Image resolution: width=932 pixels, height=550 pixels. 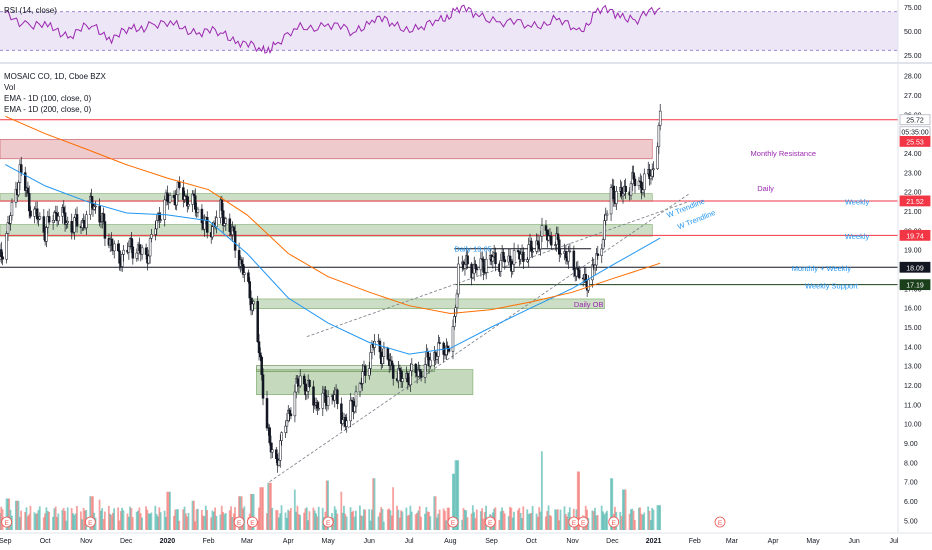 What do you see at coordinates (914, 133) in the screenshot?
I see `price-badge-label: 05:35:00` at bounding box center [914, 133].